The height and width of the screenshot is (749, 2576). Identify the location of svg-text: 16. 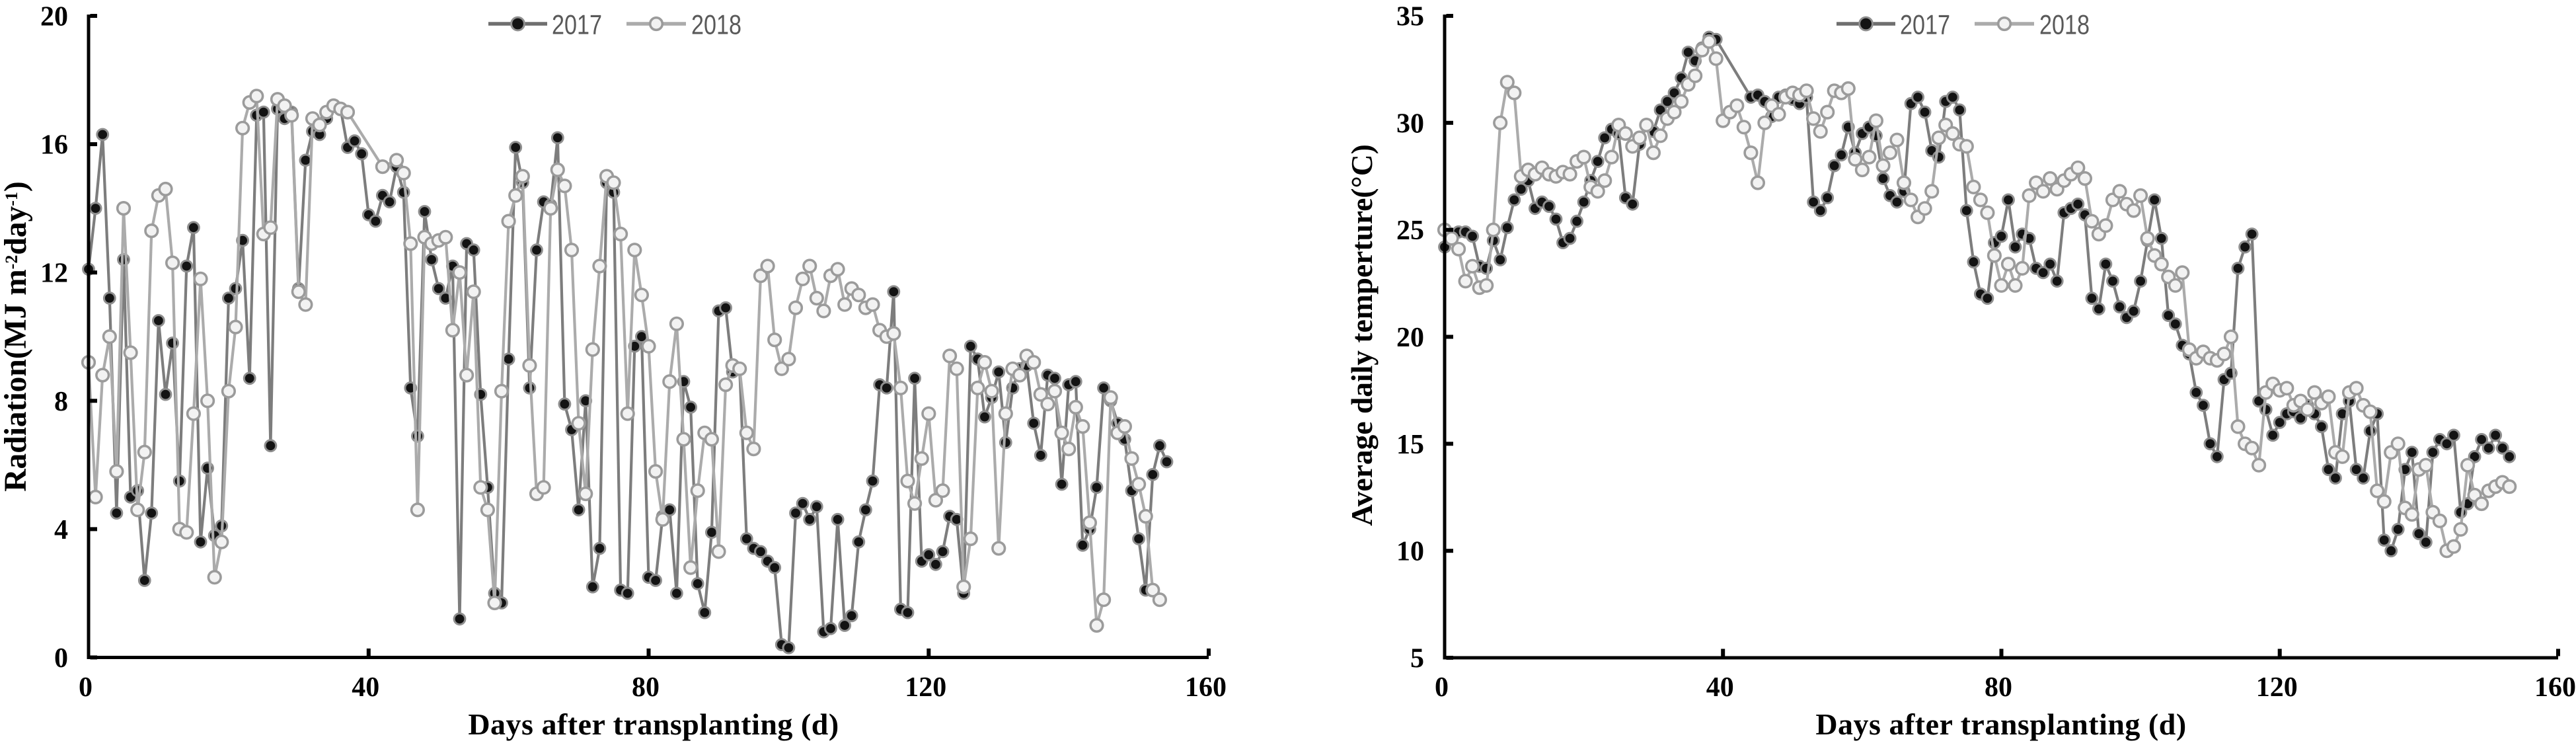
(54, 145).